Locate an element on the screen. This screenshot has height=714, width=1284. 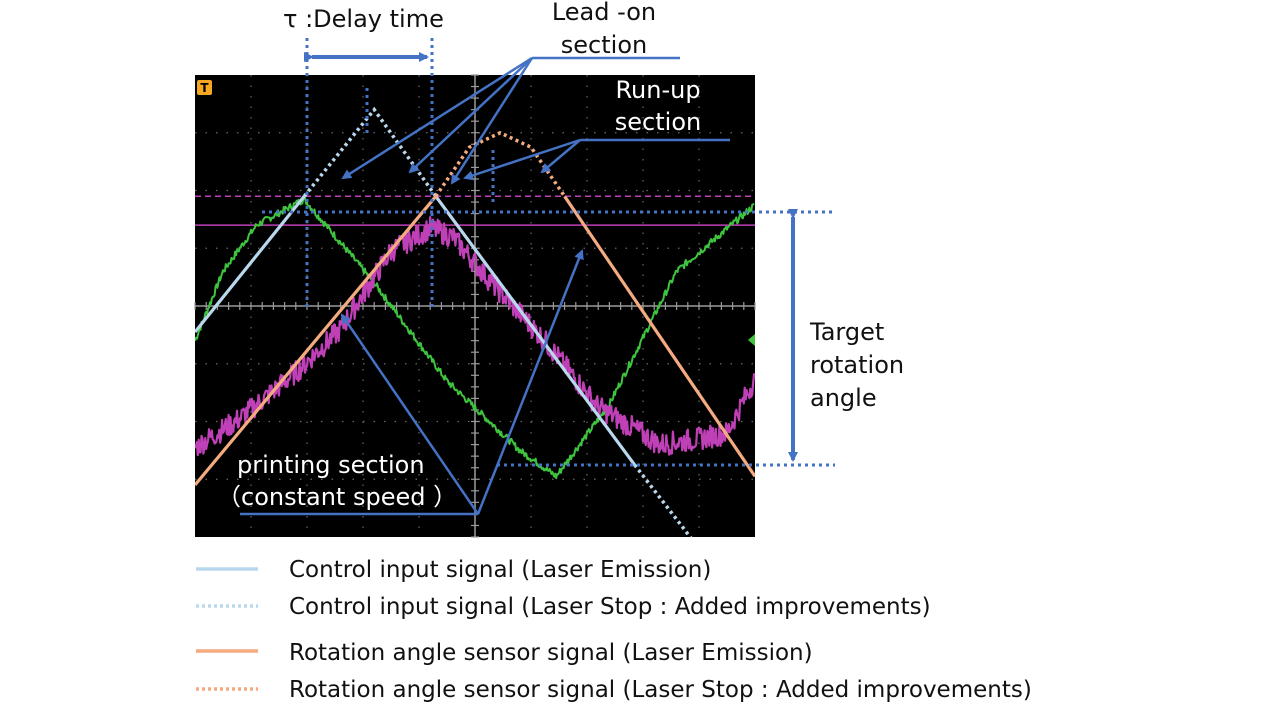
run-up-label-line2: section is located at coordinates (658, 122).